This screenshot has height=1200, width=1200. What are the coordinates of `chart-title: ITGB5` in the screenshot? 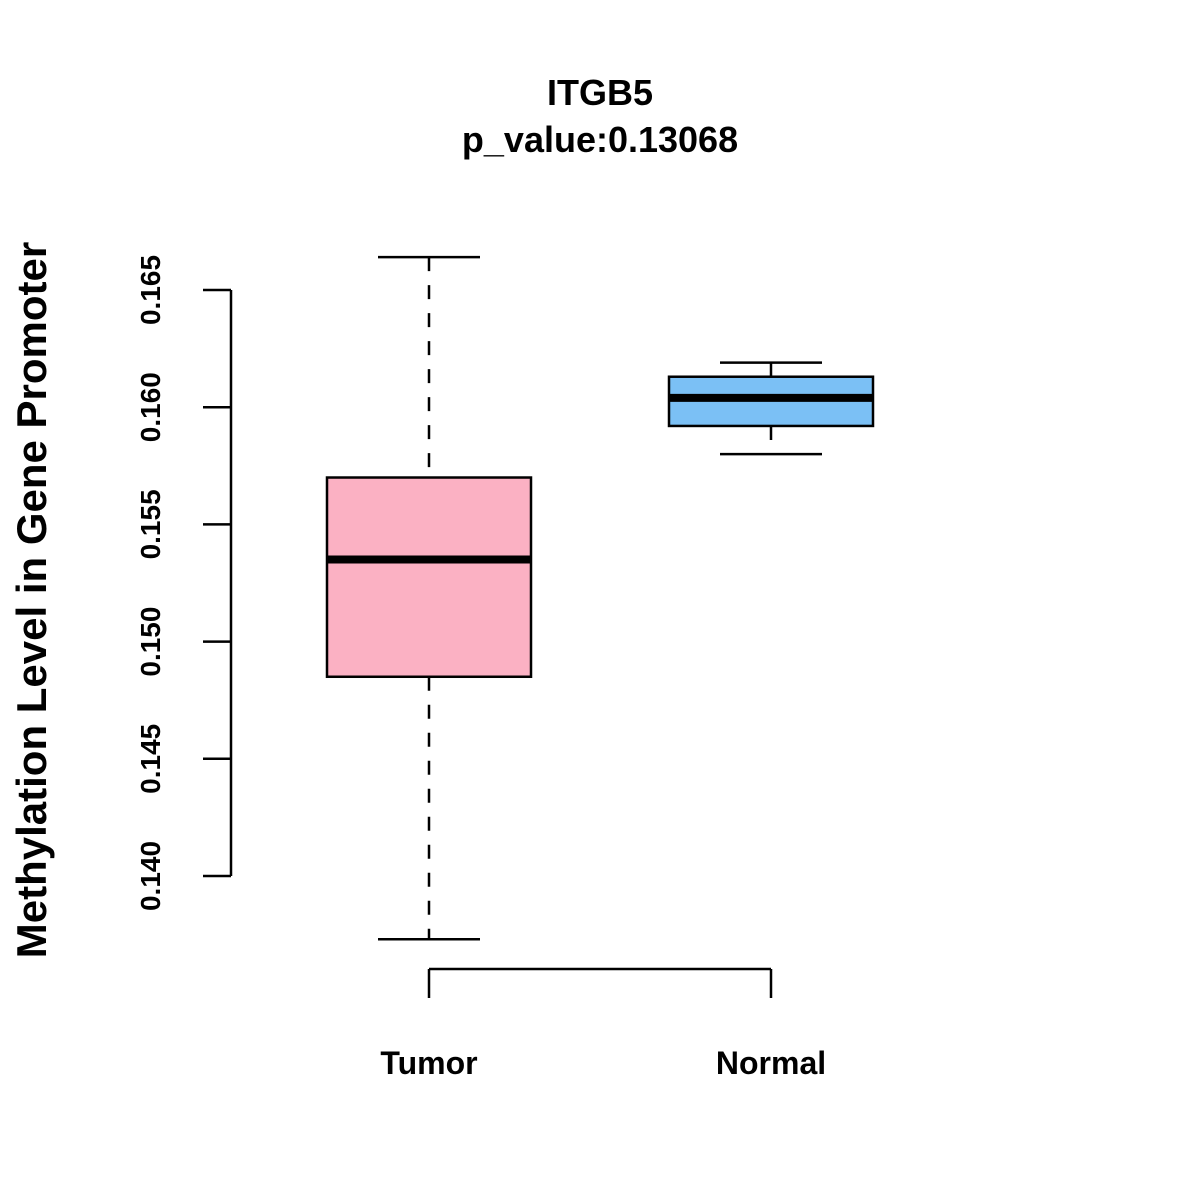 It's located at (600, 92).